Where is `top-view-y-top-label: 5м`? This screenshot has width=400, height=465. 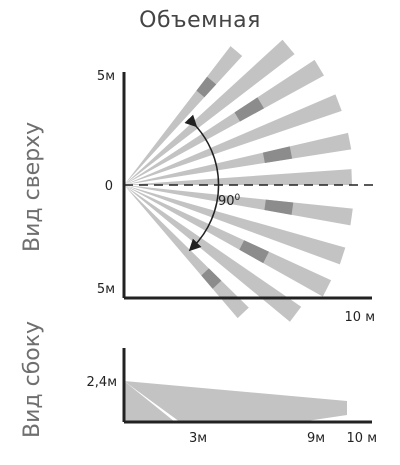 top-view-y-top-label: 5м is located at coordinates (106, 76).